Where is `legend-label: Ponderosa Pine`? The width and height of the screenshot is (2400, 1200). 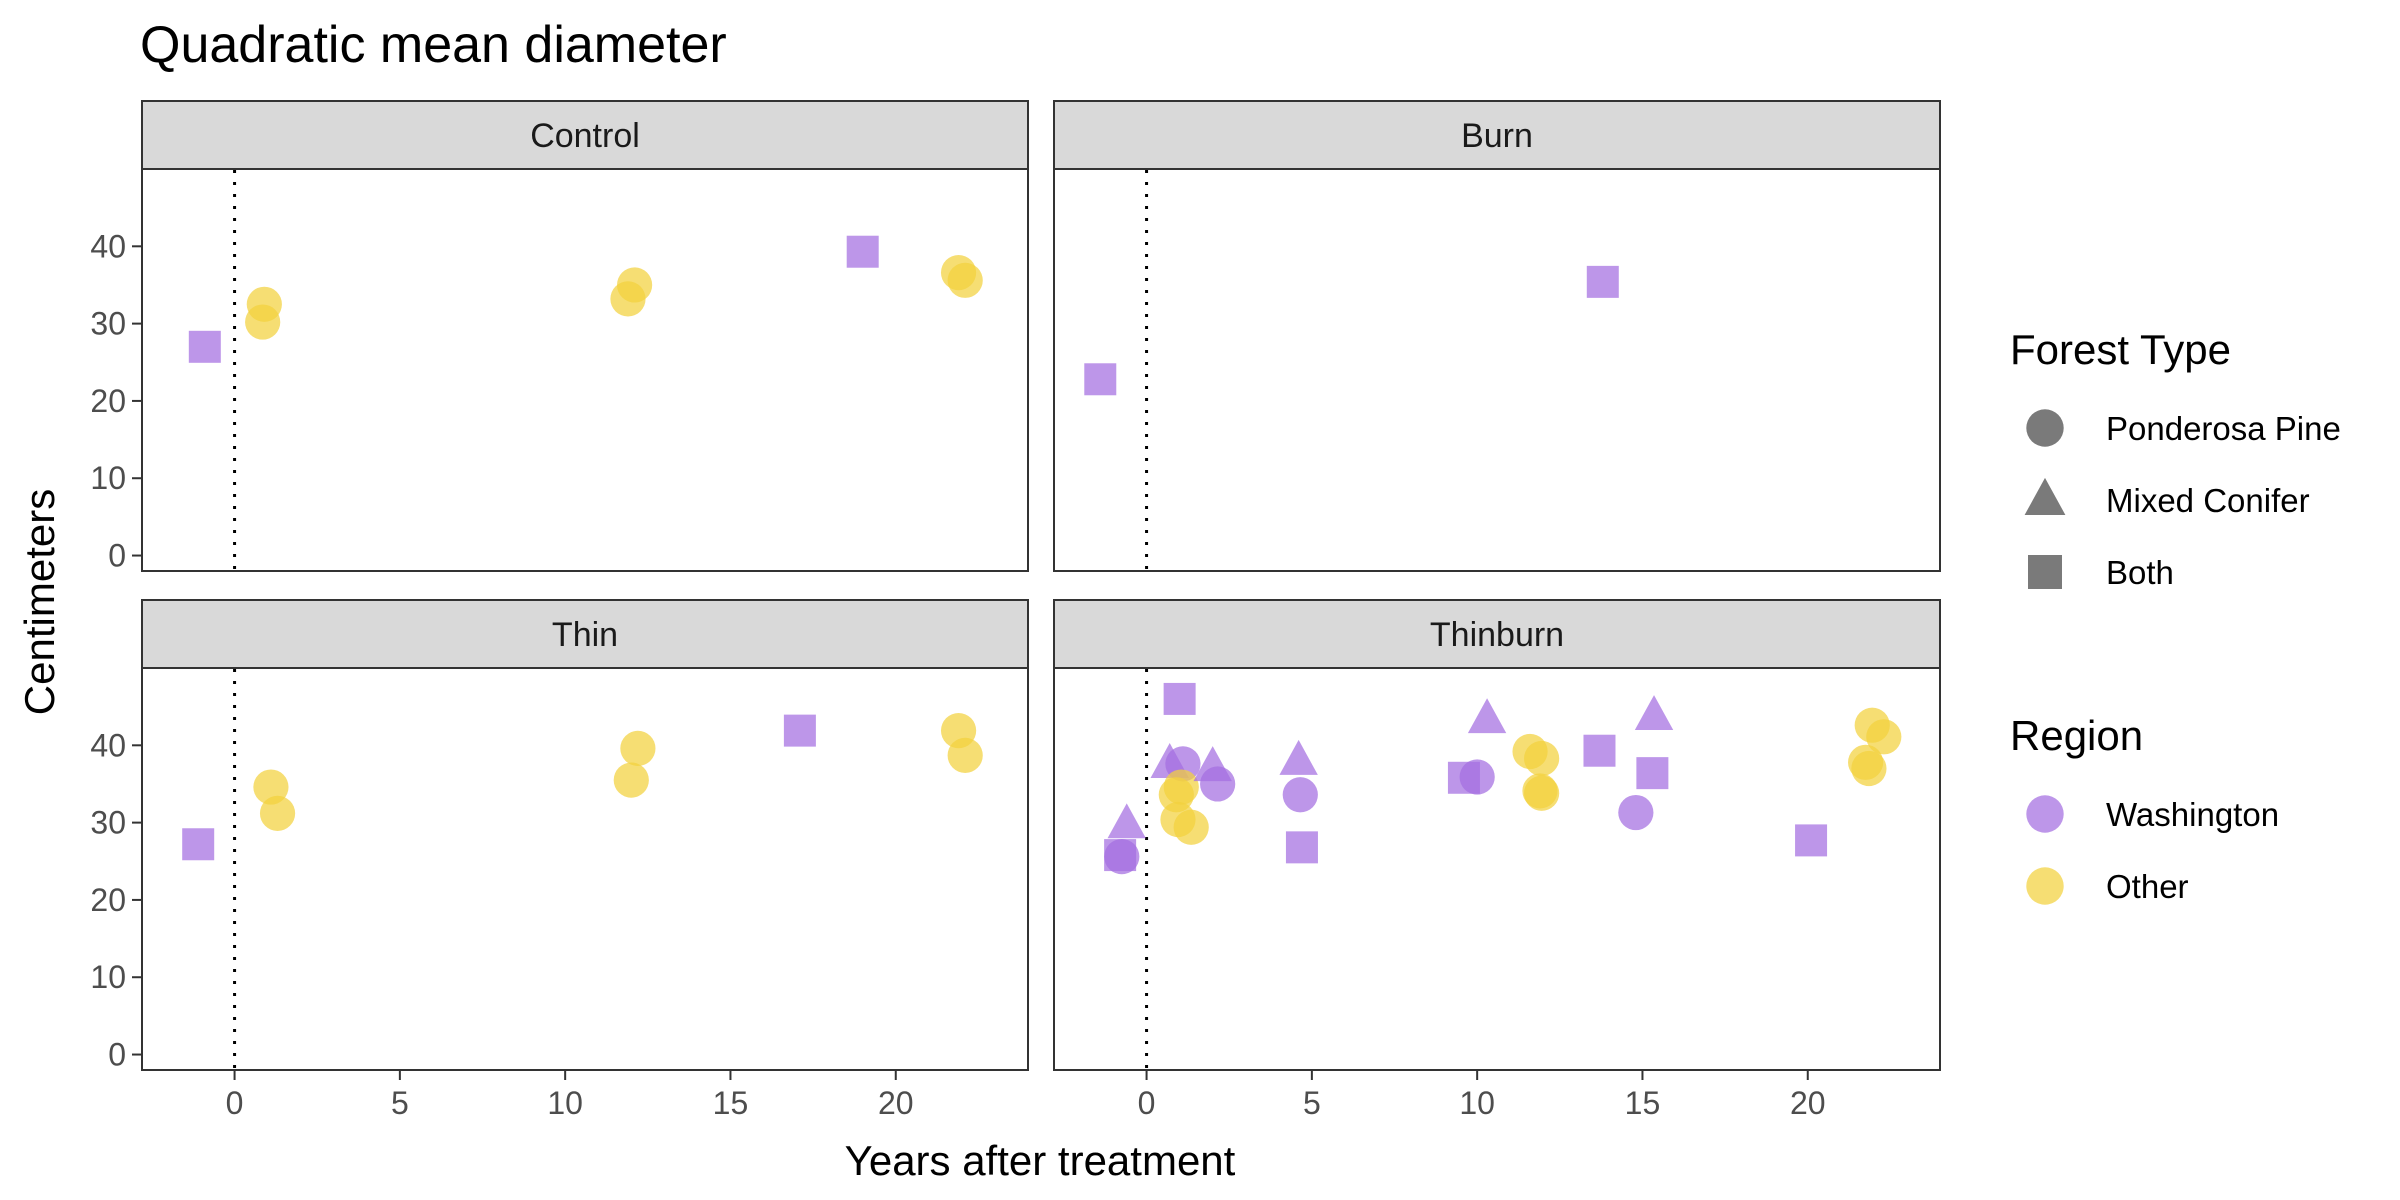
legend-label: Ponderosa Pine is located at coordinates (2223, 428).